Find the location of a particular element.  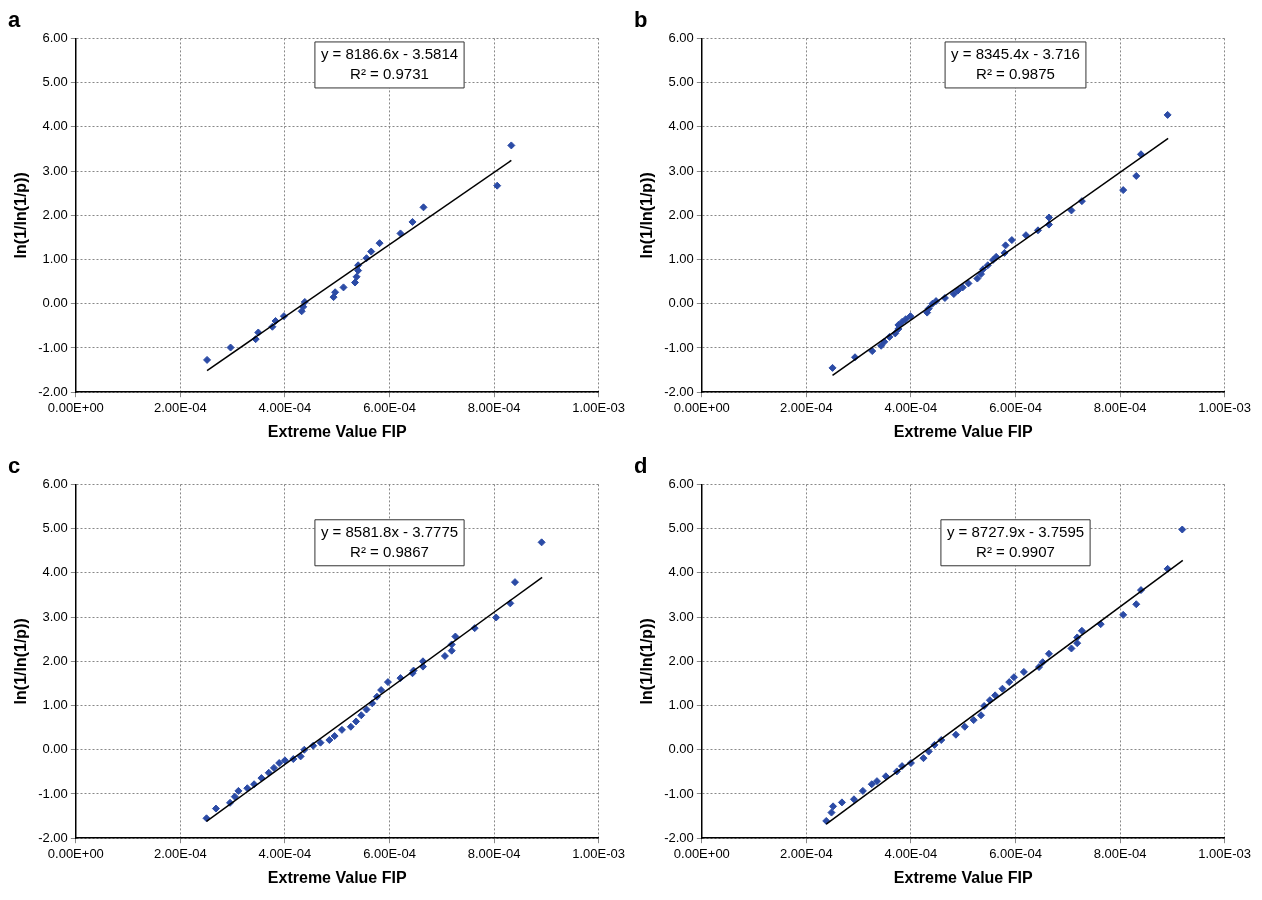

annotation: R² = 0.9731 is located at coordinates (389, 74).